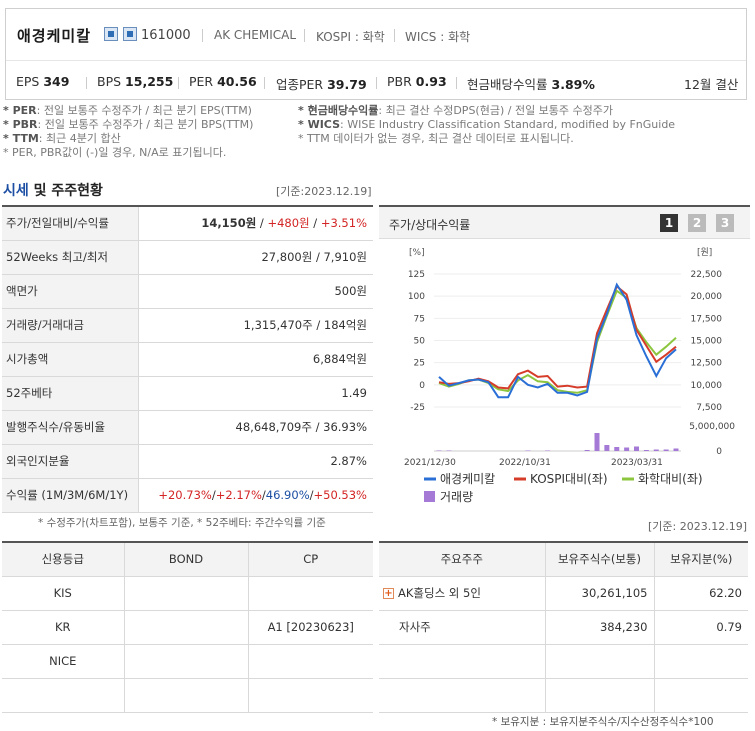 The height and width of the screenshot is (731, 755). What do you see at coordinates (462, 695) in the screenshot?
I see `holder-name` at bounding box center [462, 695].